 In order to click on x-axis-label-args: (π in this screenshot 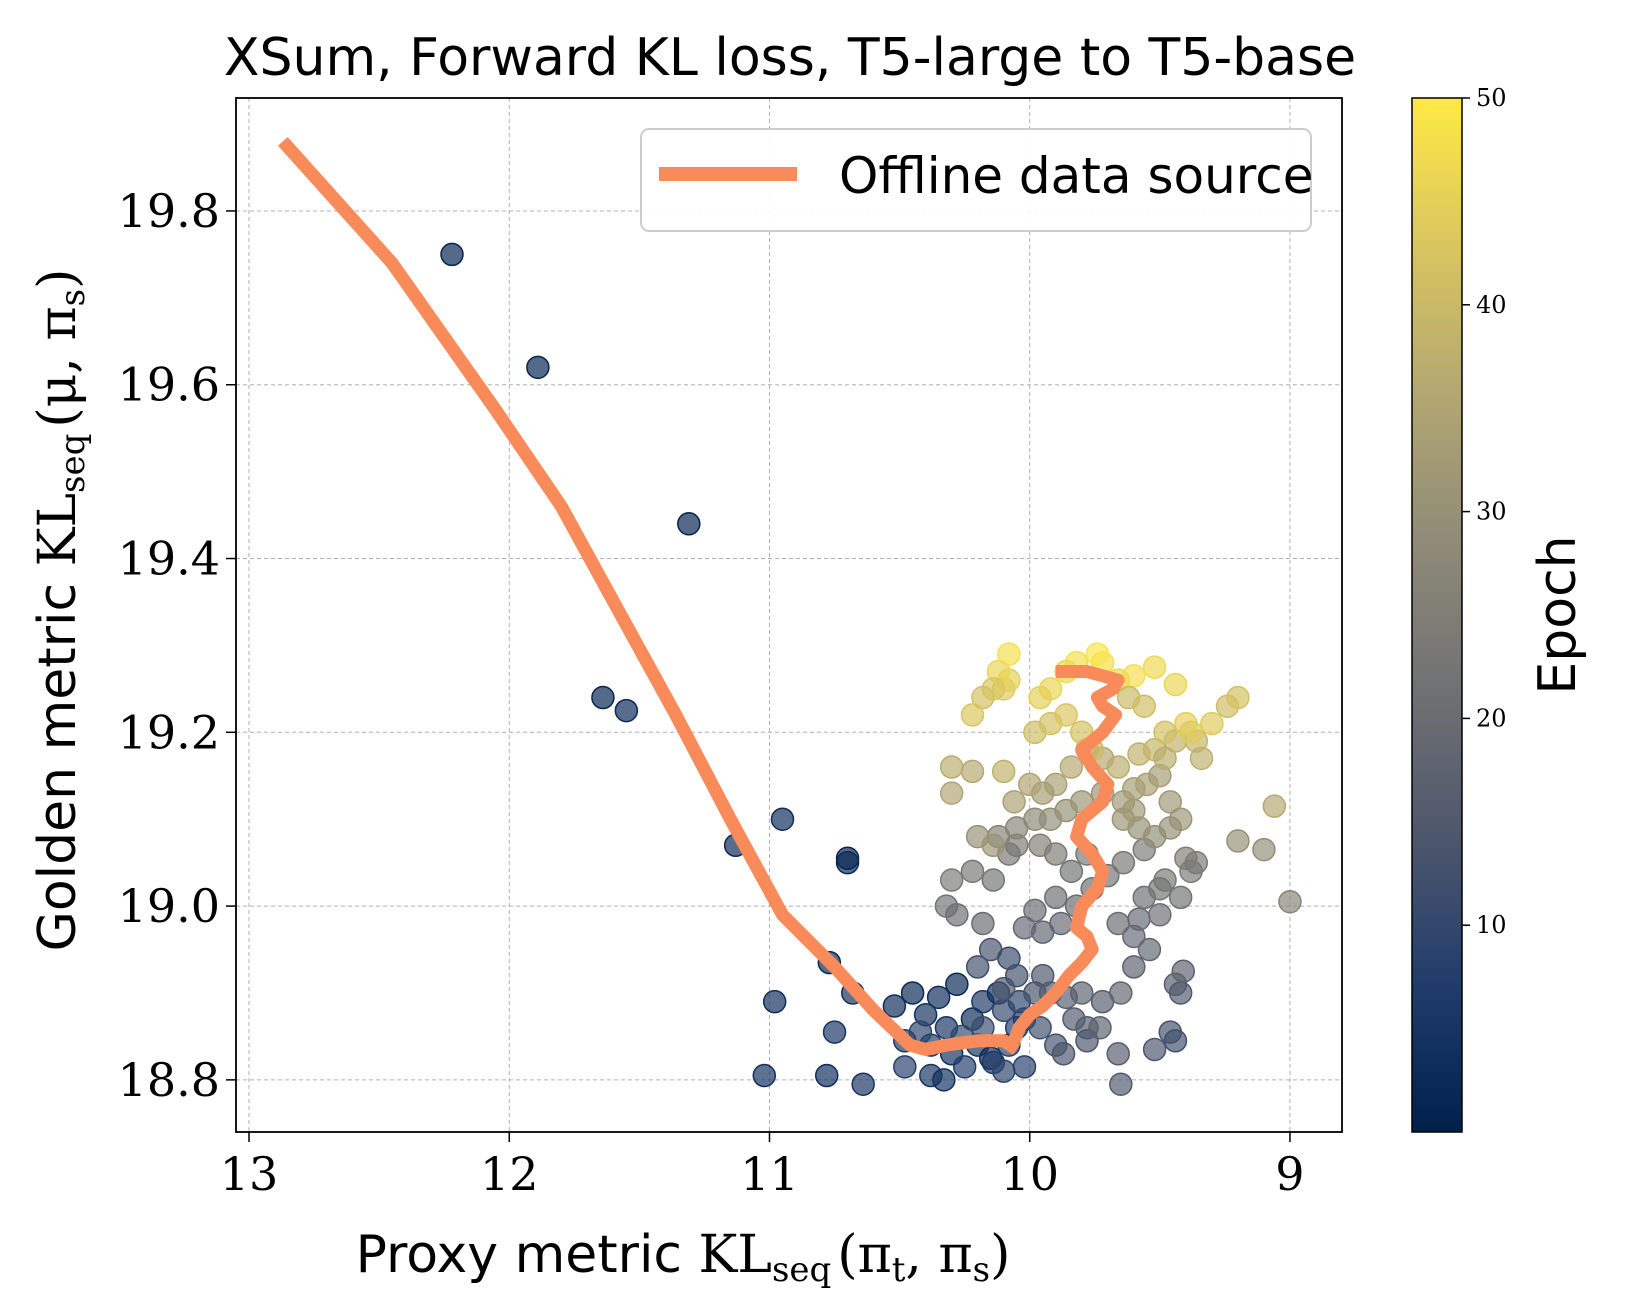, I will do `click(864, 1255)`.